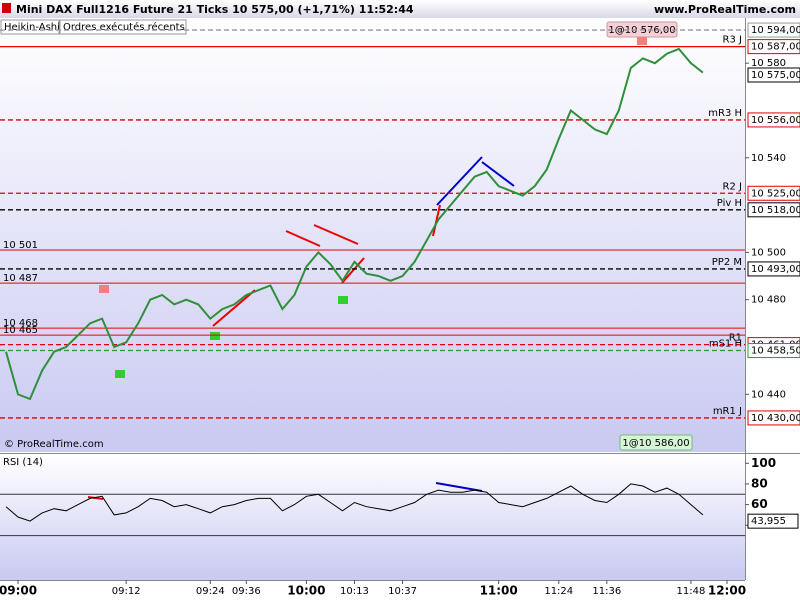 The image size is (800, 600). I want to click on y-tick-label: 10 480, so click(768, 300).